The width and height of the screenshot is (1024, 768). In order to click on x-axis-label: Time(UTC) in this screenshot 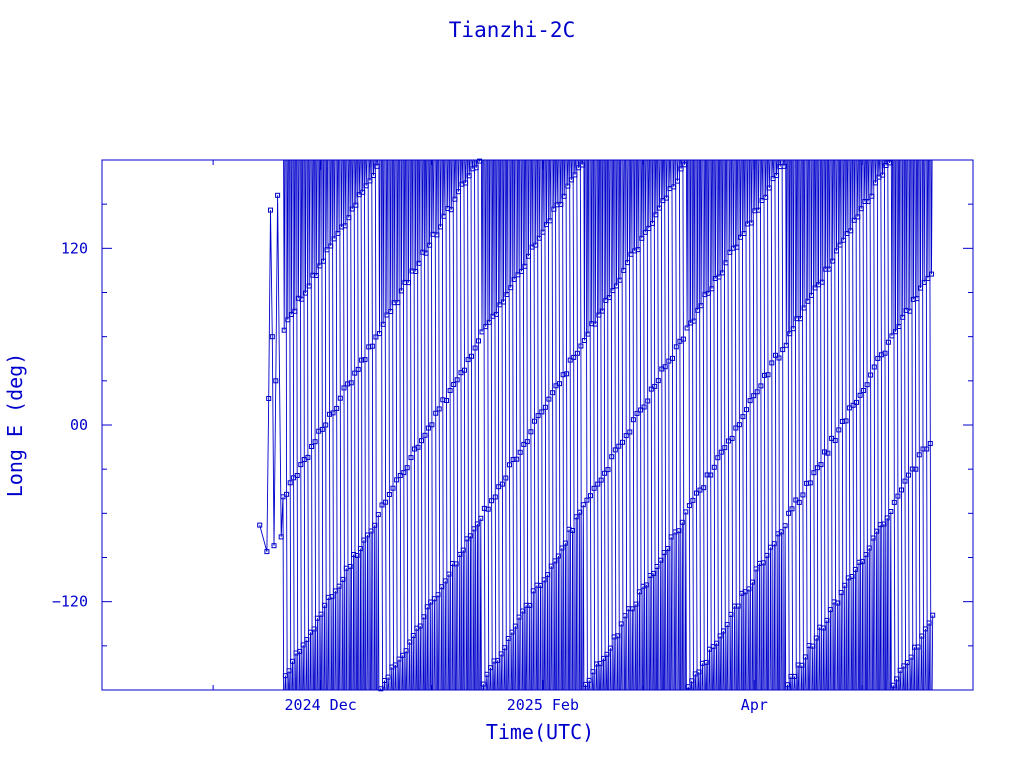, I will do `click(540, 732)`.